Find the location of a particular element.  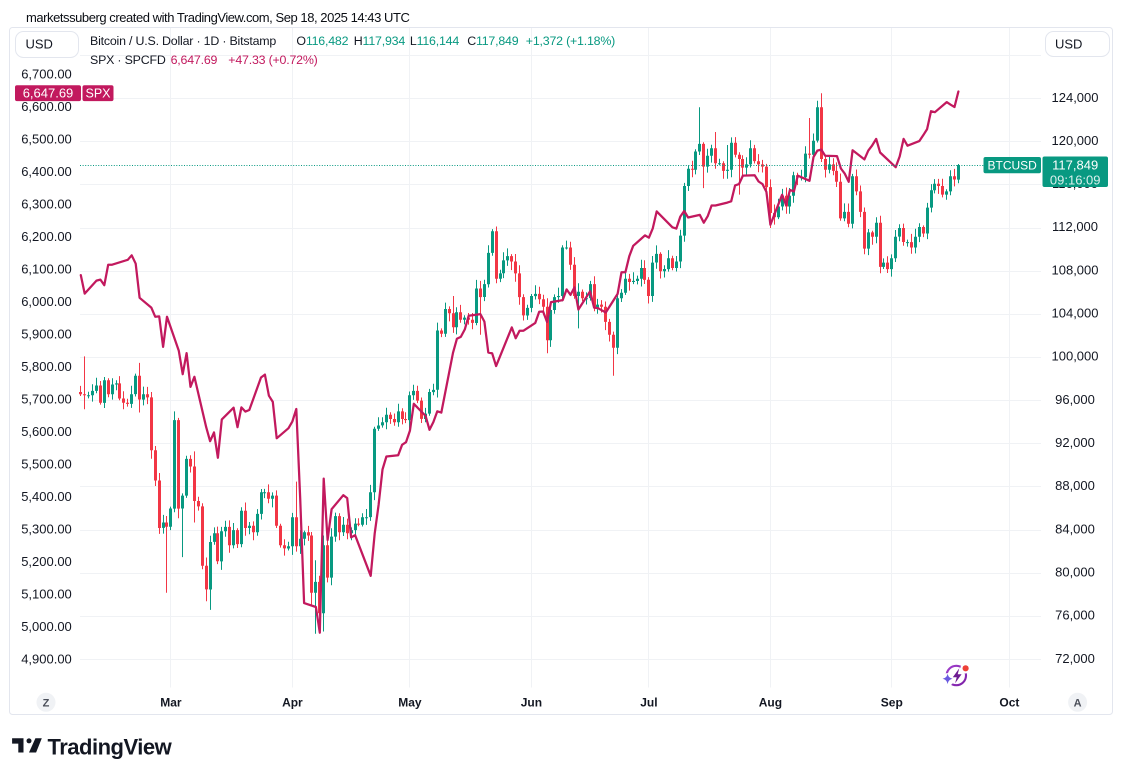

svg-text: 108,000 is located at coordinates (1075, 269).